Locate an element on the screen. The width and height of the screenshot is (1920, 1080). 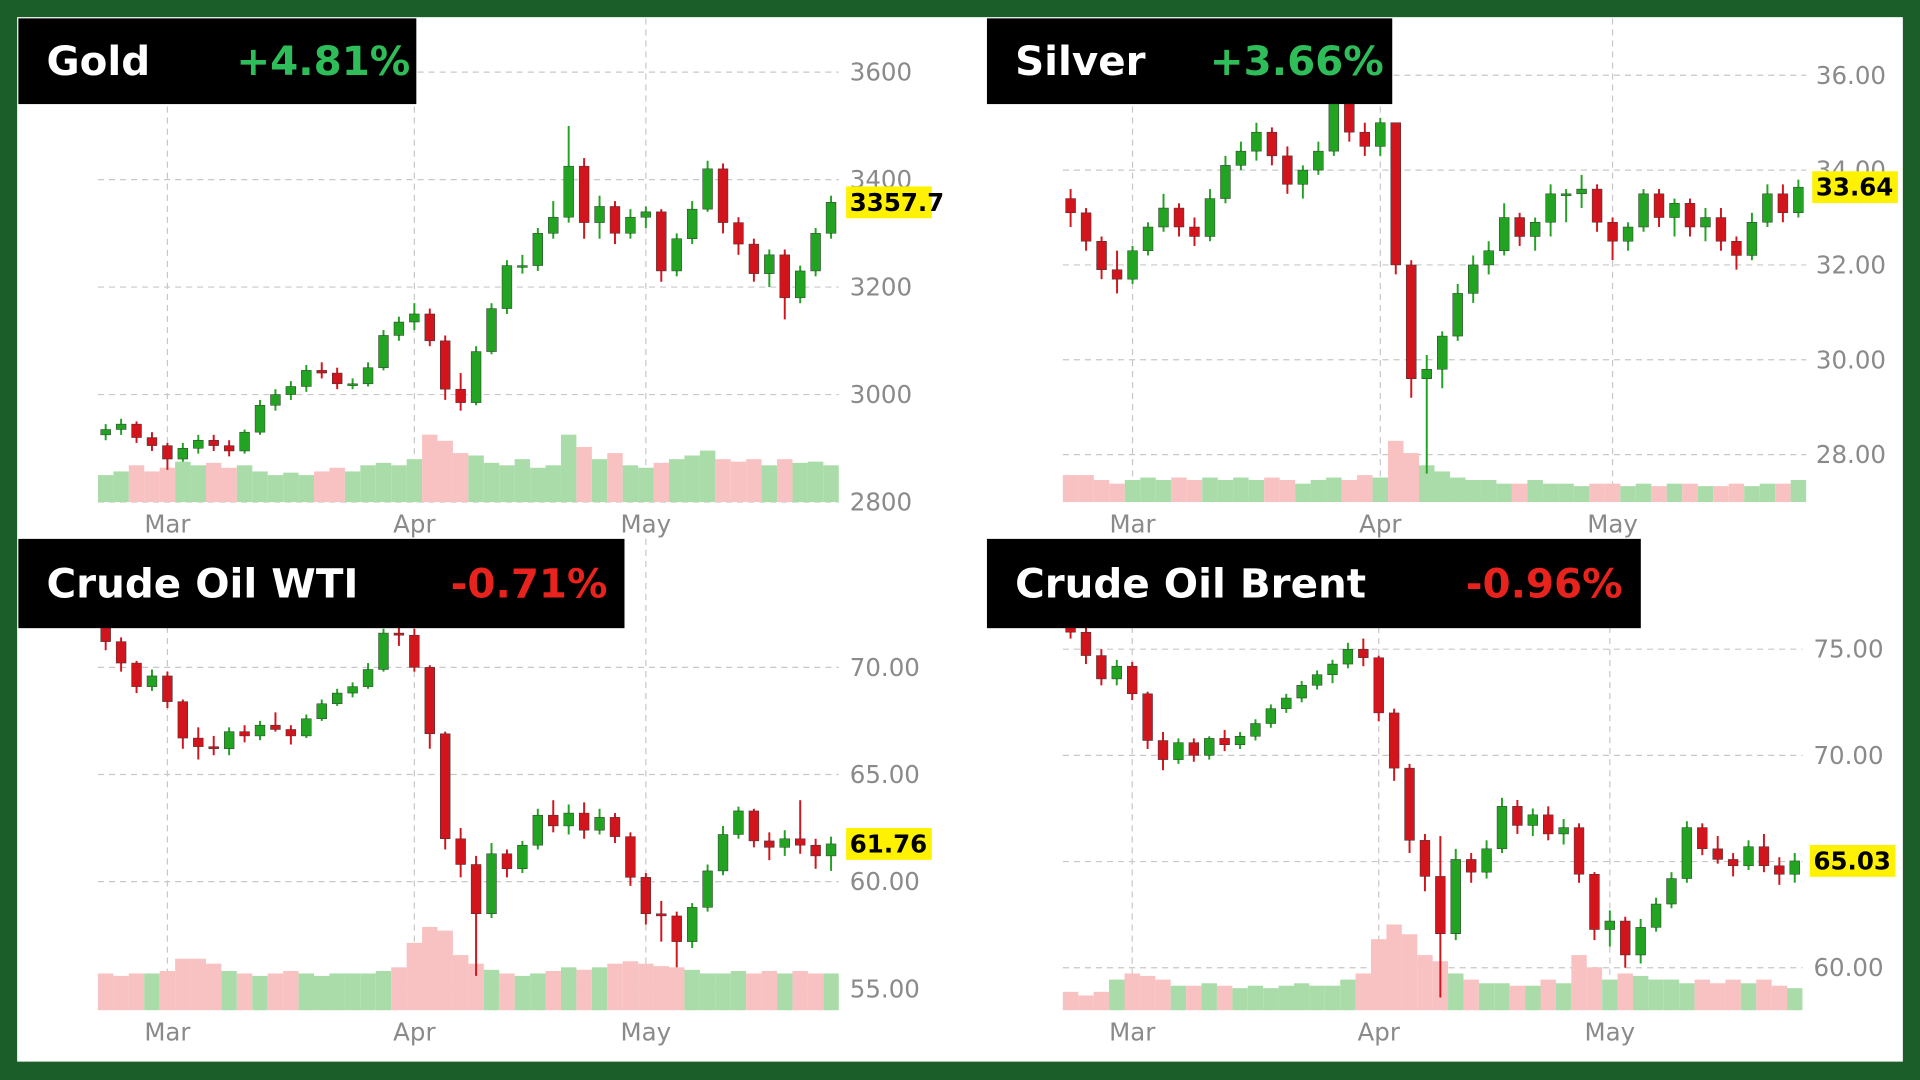
last-price-label: 3357.7 is located at coordinates (897, 202).